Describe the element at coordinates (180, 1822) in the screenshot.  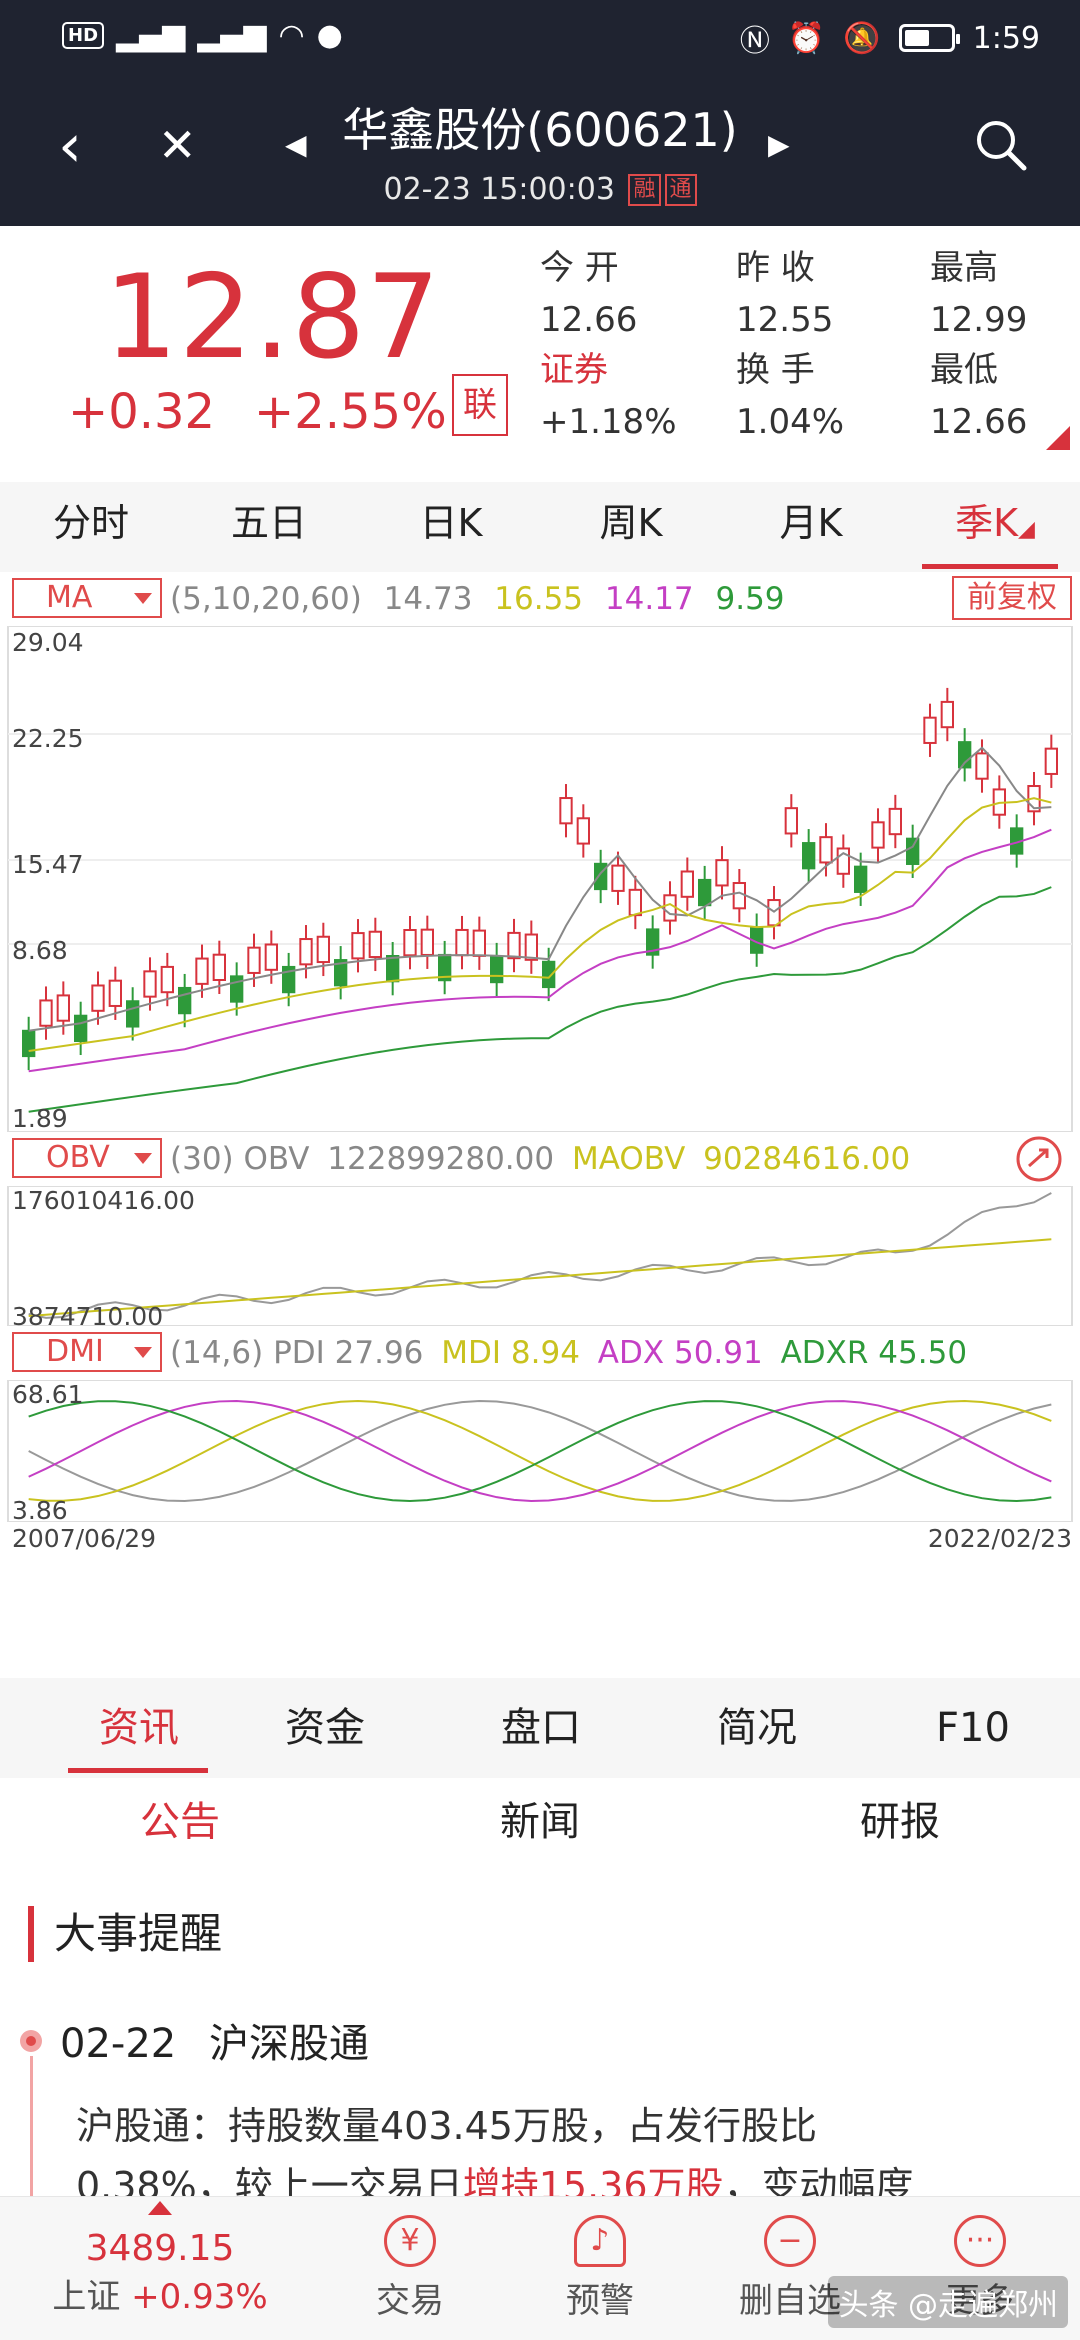
I see `tab-announcements: 公告` at that location.